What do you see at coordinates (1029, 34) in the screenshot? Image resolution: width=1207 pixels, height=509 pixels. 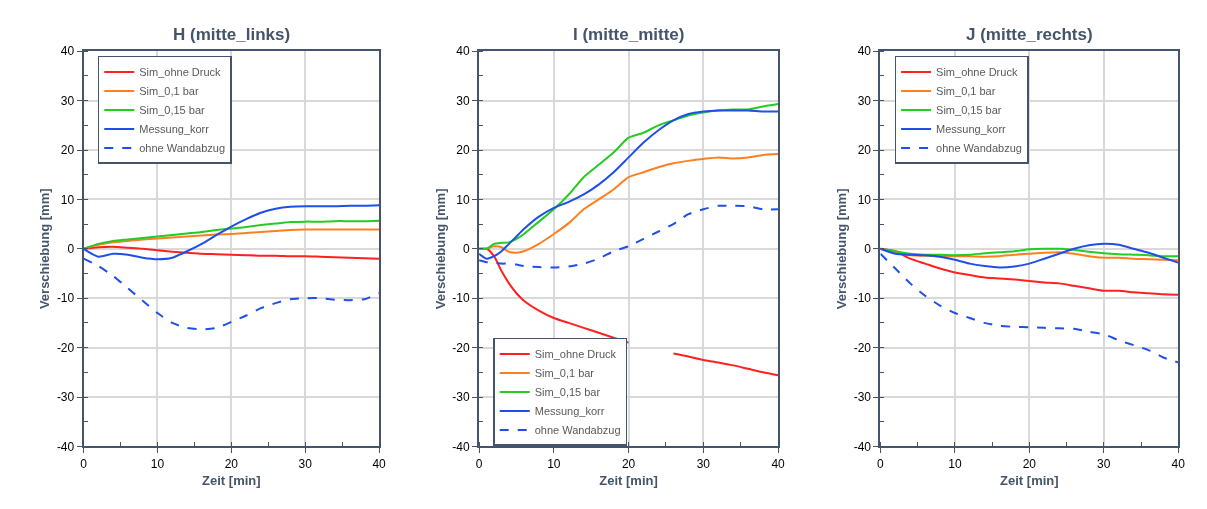 I see `chart-title: J (mitte_rechts)` at bounding box center [1029, 34].